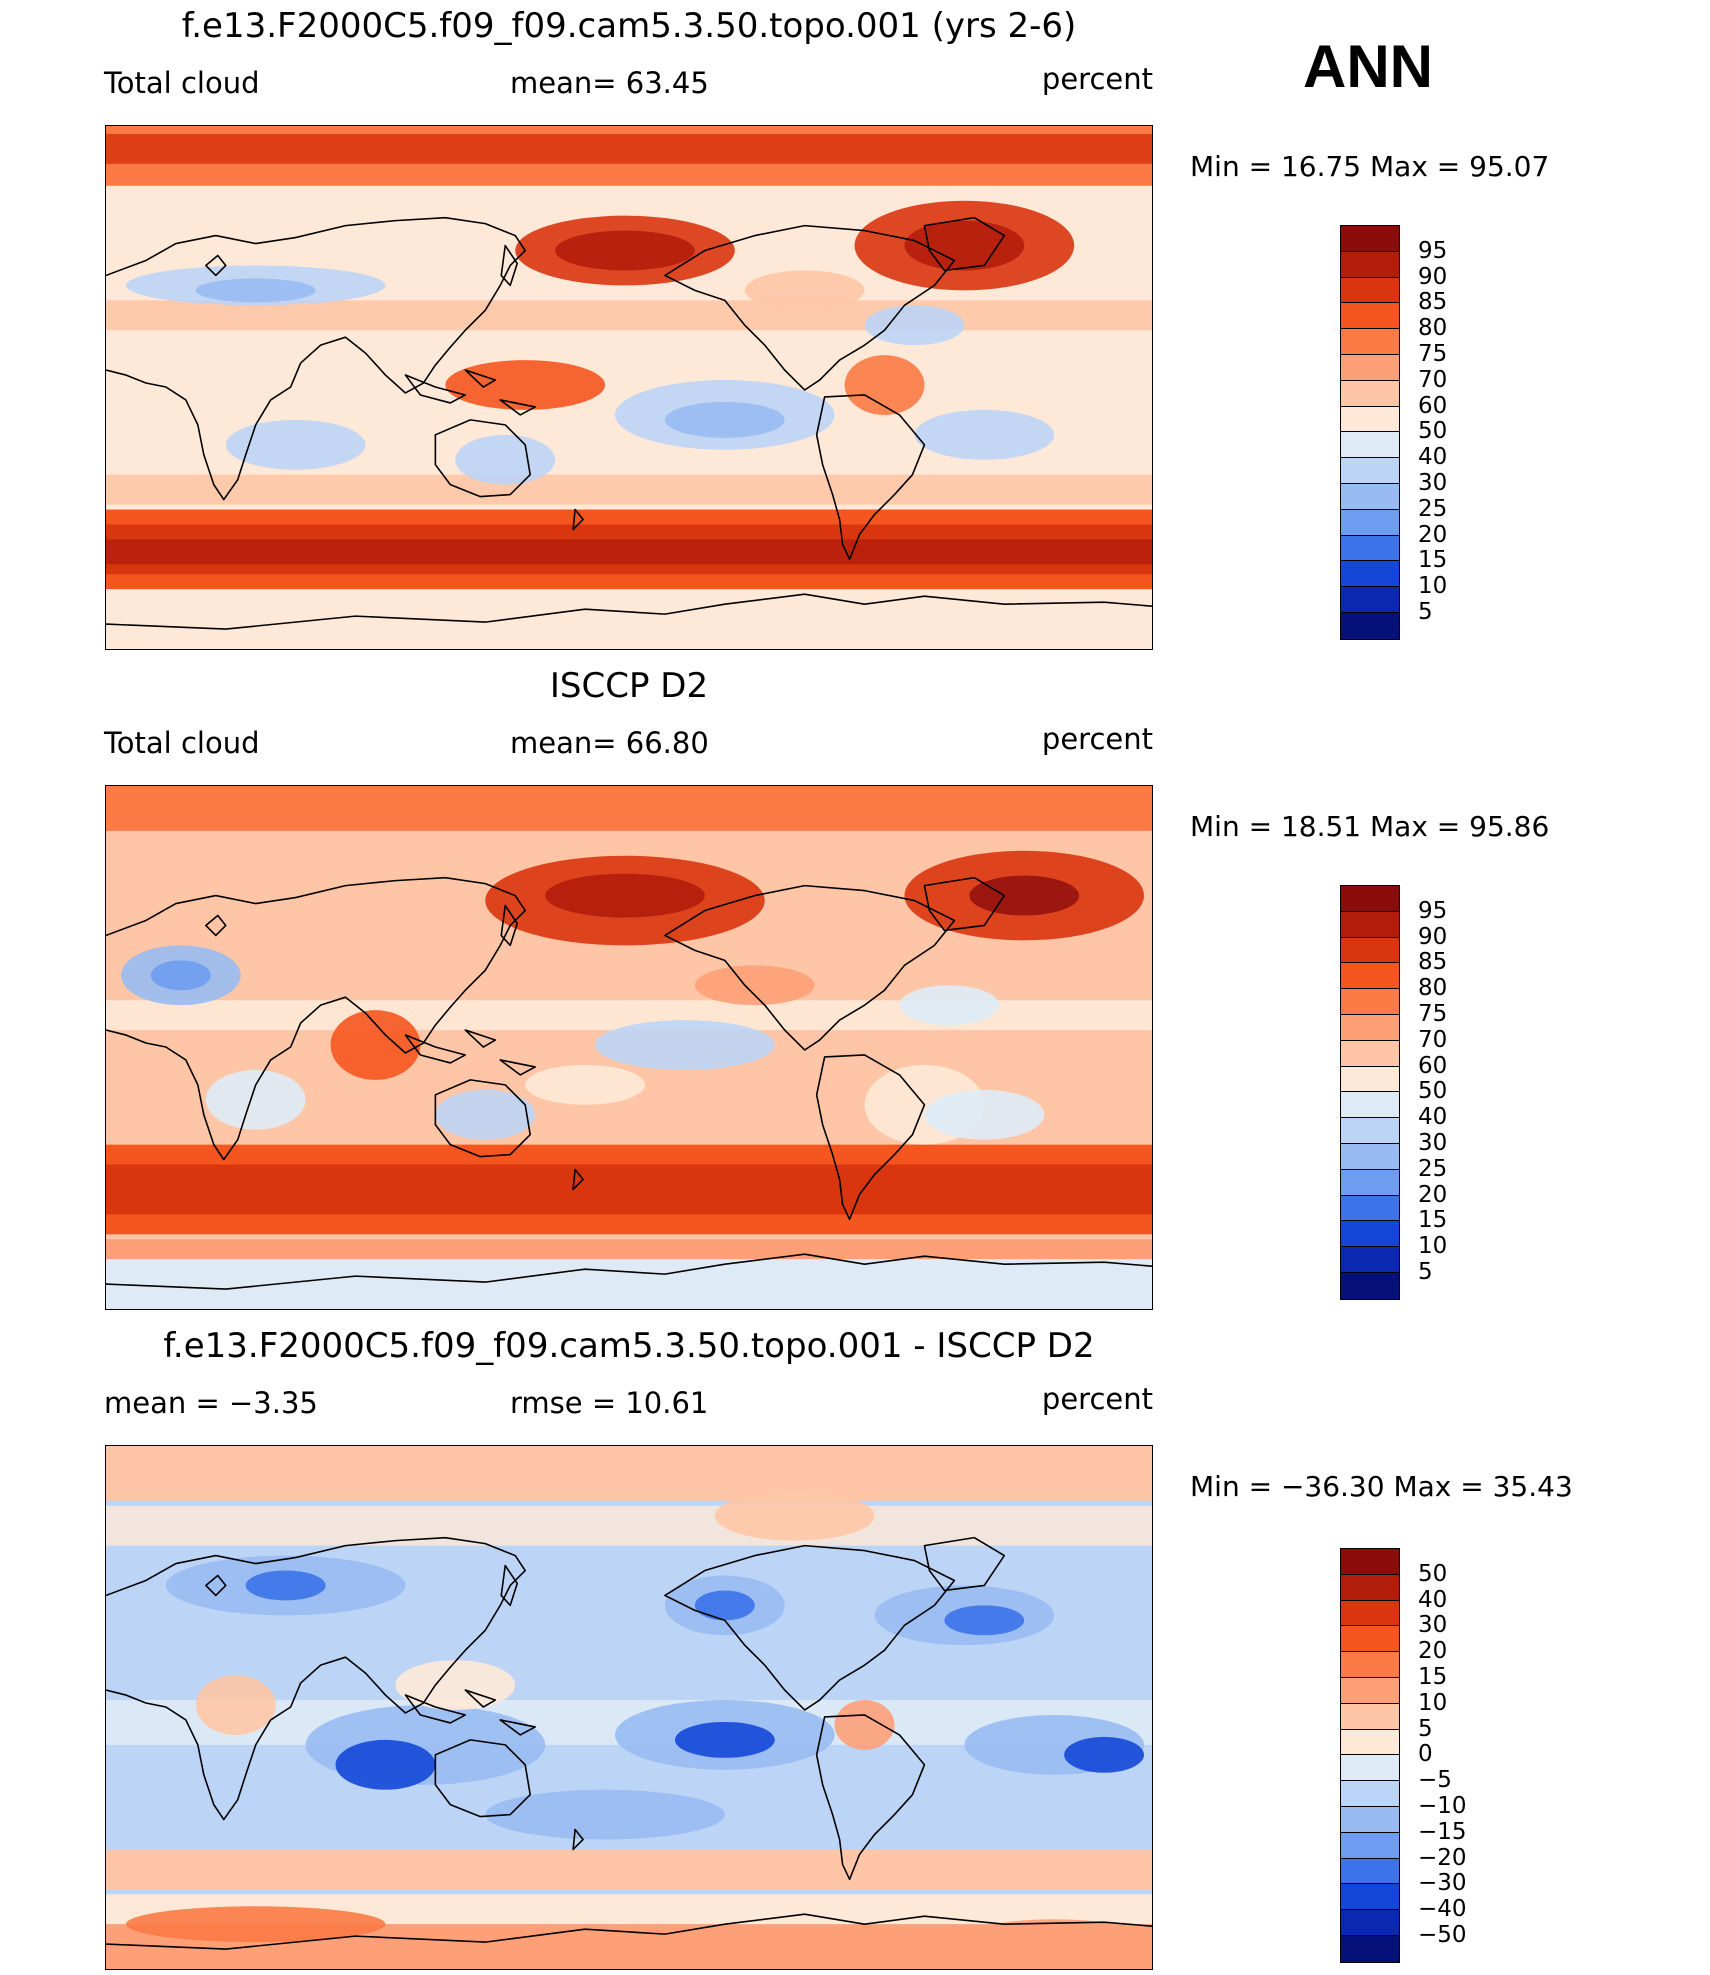 The width and height of the screenshot is (1710, 1975). Describe the element at coordinates (609, 743) in the screenshot. I see `mean-label: mean= 66.80` at that location.